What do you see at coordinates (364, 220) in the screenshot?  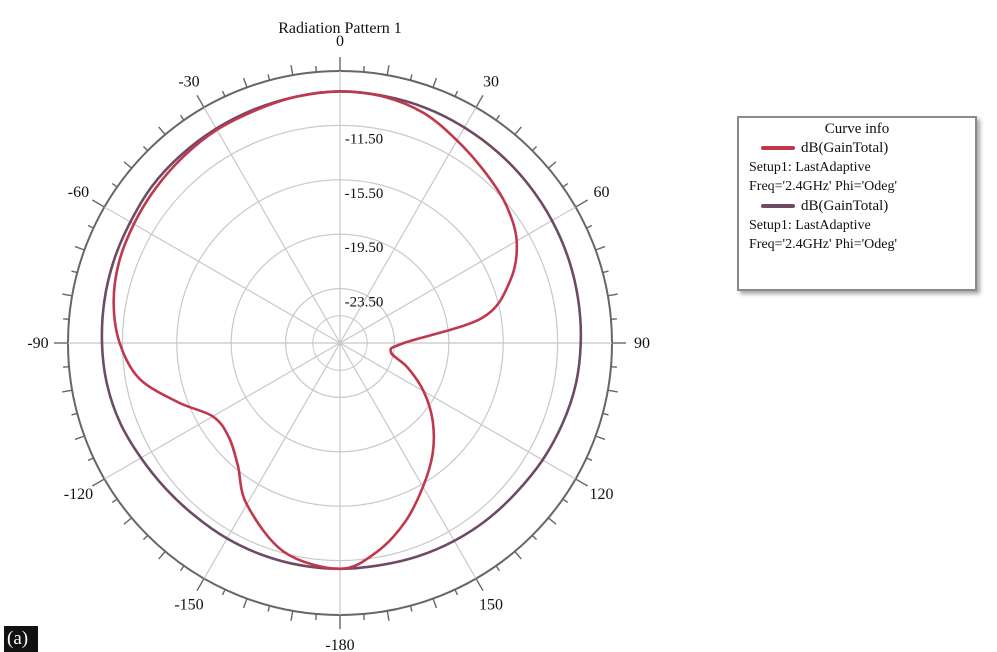 I see `radial-labels: -11.50 -15.50 -19.50 -23.50` at bounding box center [364, 220].